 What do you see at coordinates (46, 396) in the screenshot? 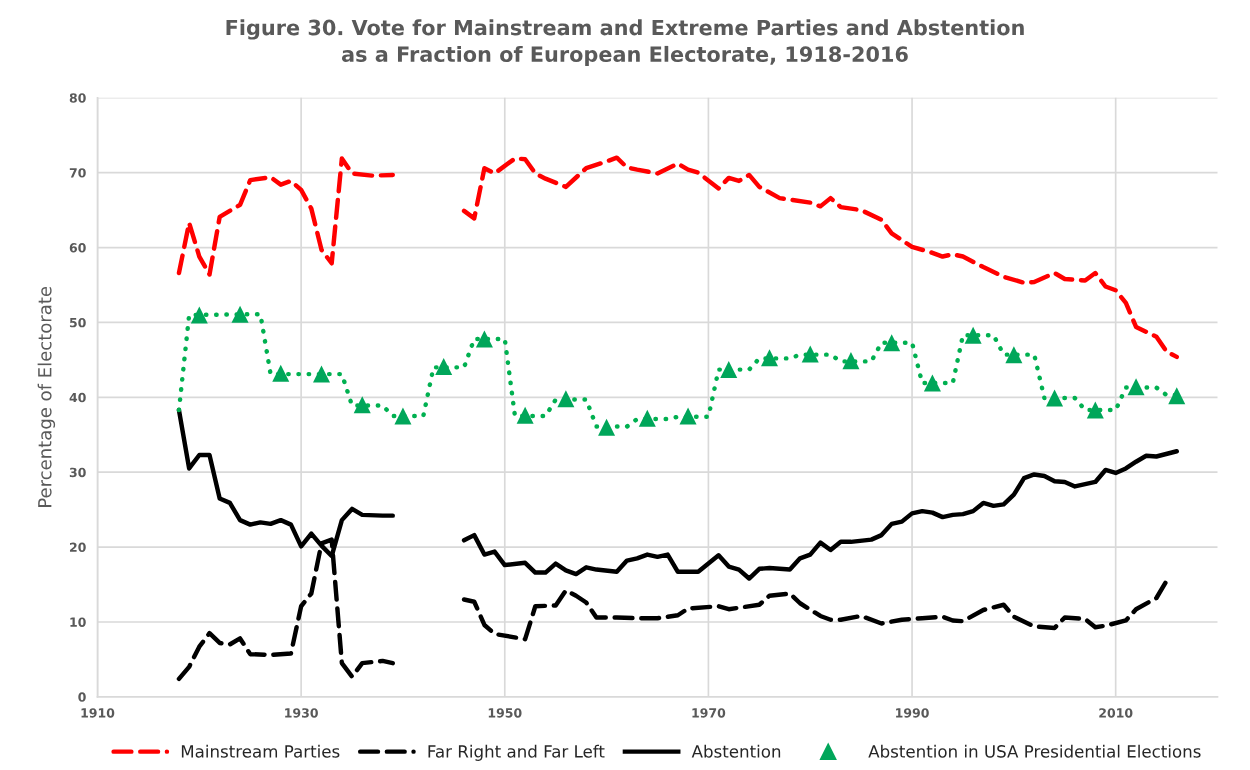
I see `y-axis-title: Percentage of Electorate` at bounding box center [46, 396].